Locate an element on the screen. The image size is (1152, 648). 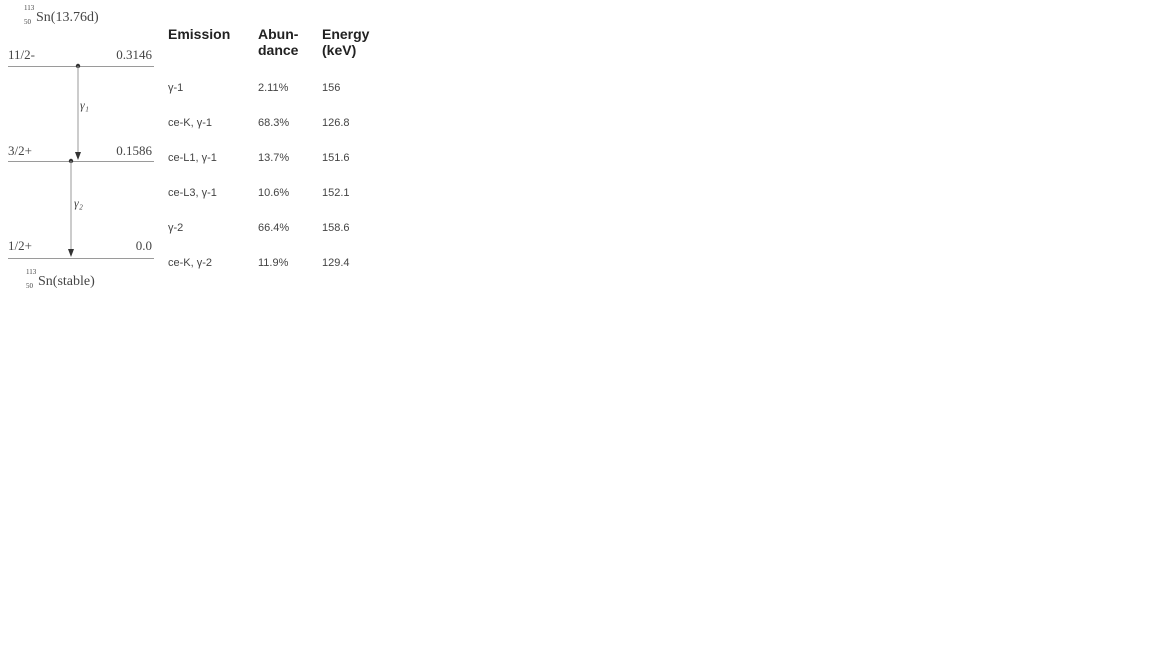
table-row: ce-L3, γ-1 10.6% 152.1 is located at coordinates (275, 192).